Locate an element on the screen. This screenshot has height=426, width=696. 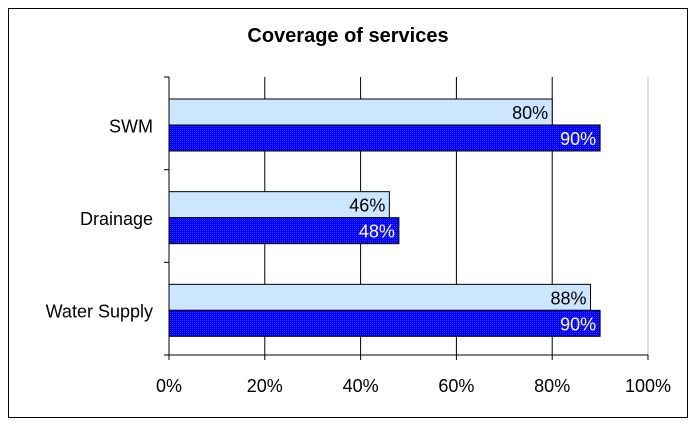
bar-drainage-series1 is located at coordinates (279, 205).